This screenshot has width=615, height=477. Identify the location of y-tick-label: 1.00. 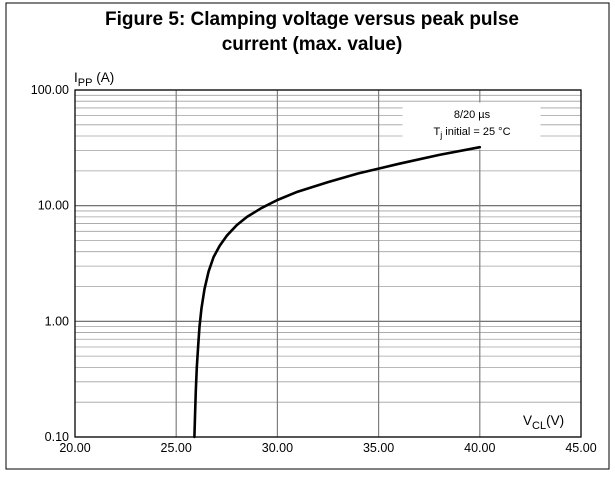
(57, 321).